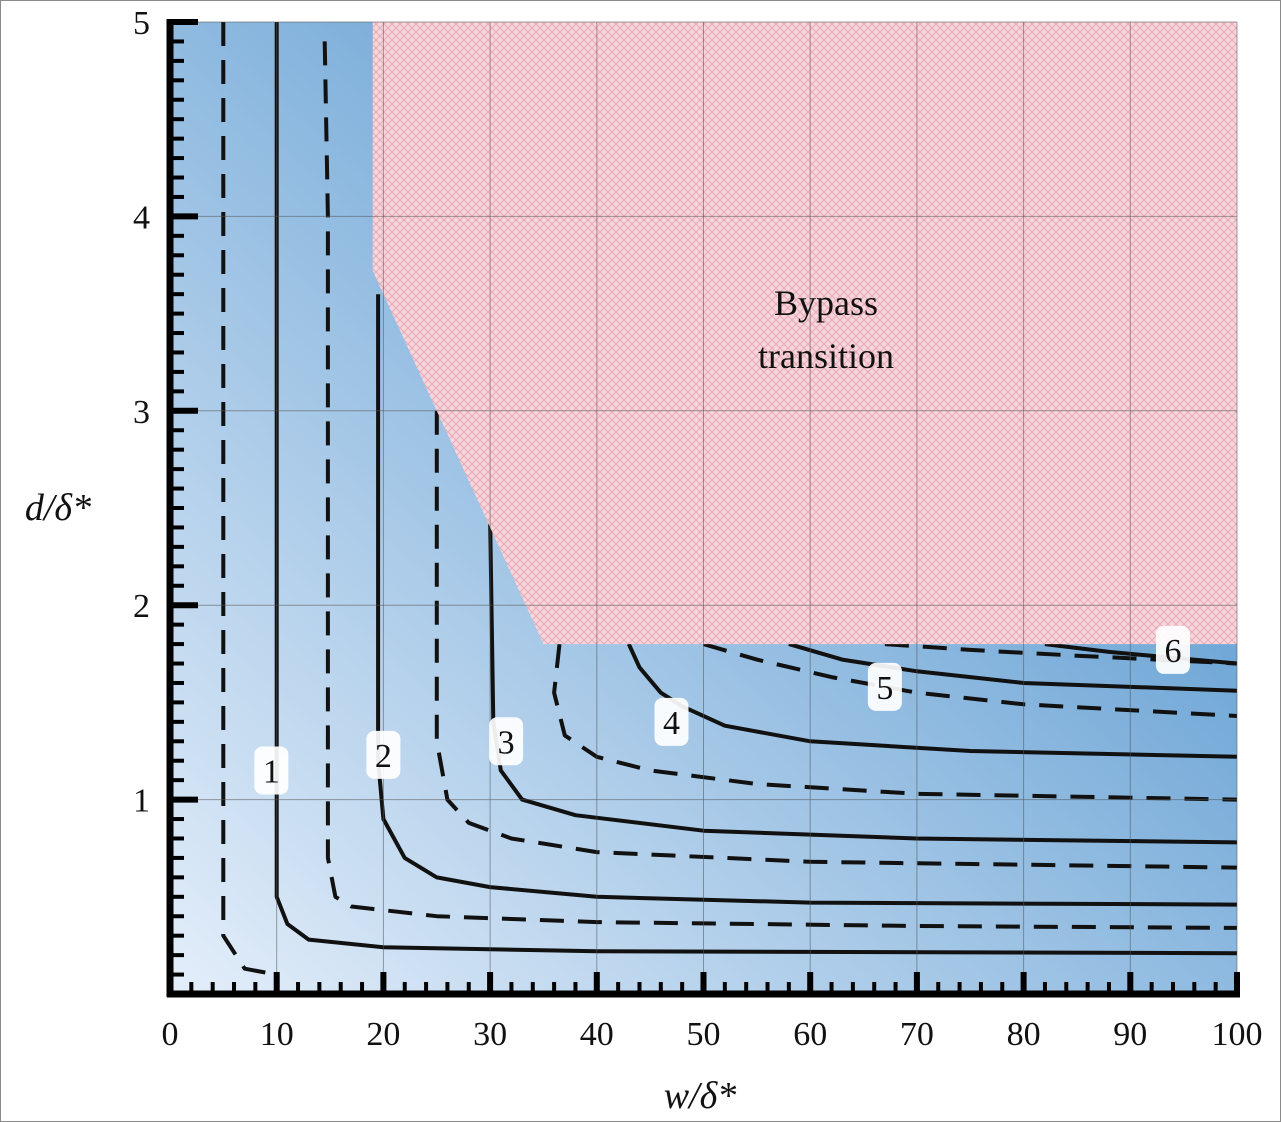 The height and width of the screenshot is (1122, 1281). I want to click on contour-label-6: 6, so click(1172, 651).